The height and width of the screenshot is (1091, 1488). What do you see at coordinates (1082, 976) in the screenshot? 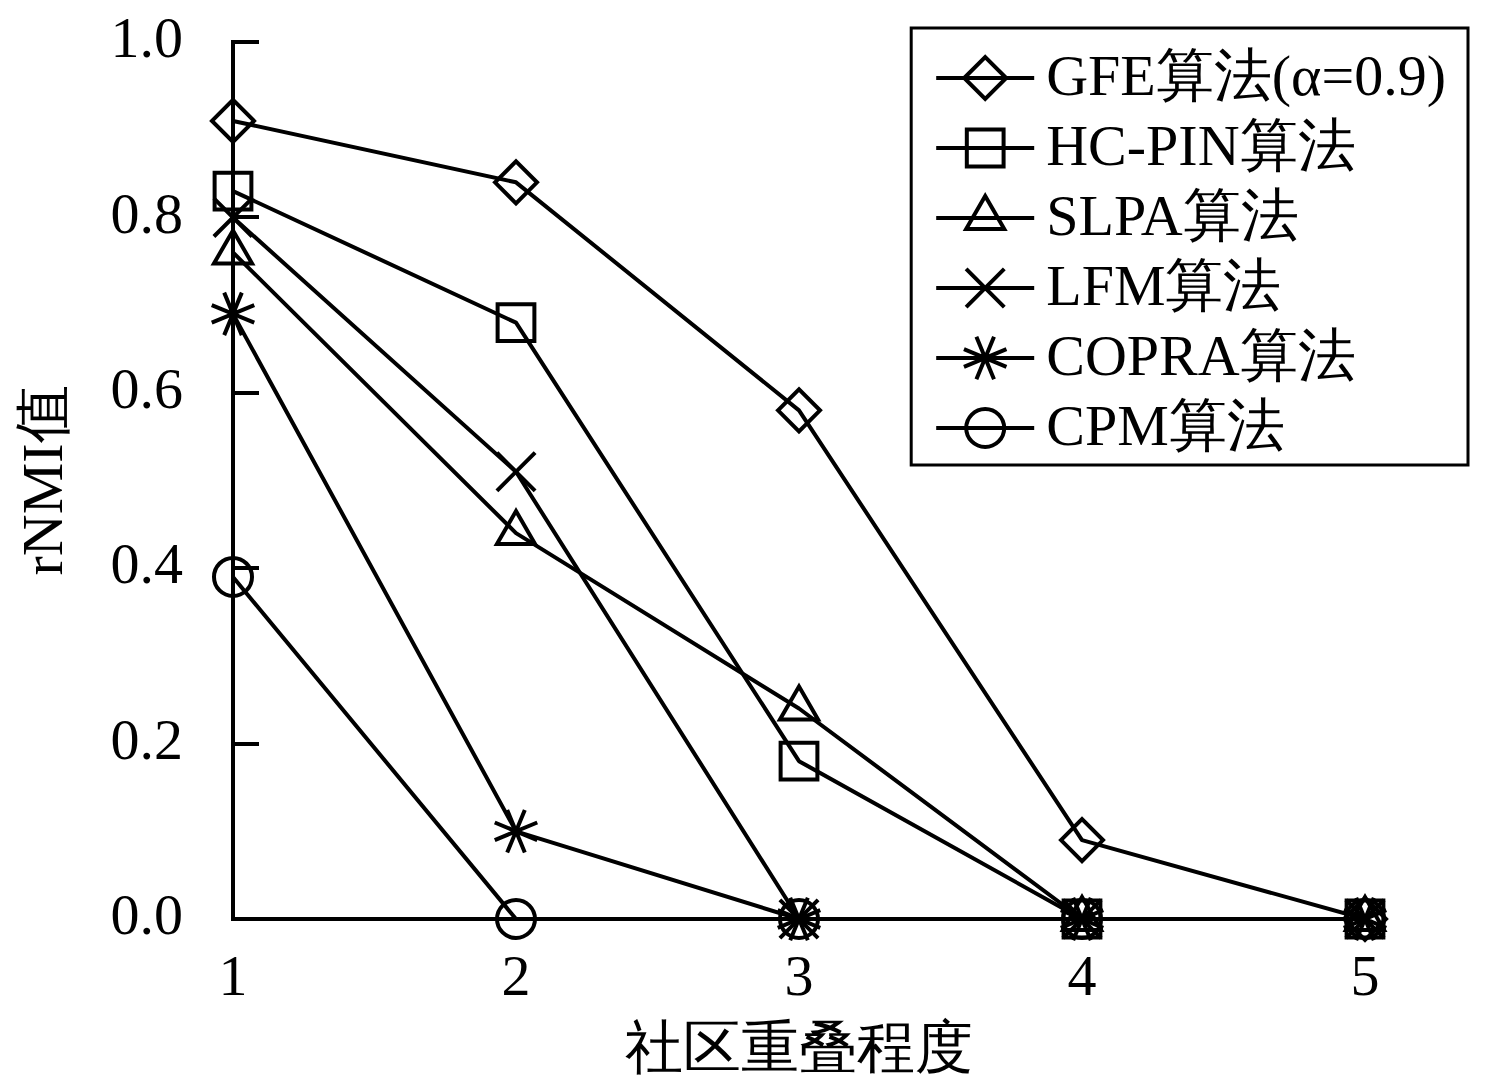
I see `x-tick-label: 4` at bounding box center [1082, 976].